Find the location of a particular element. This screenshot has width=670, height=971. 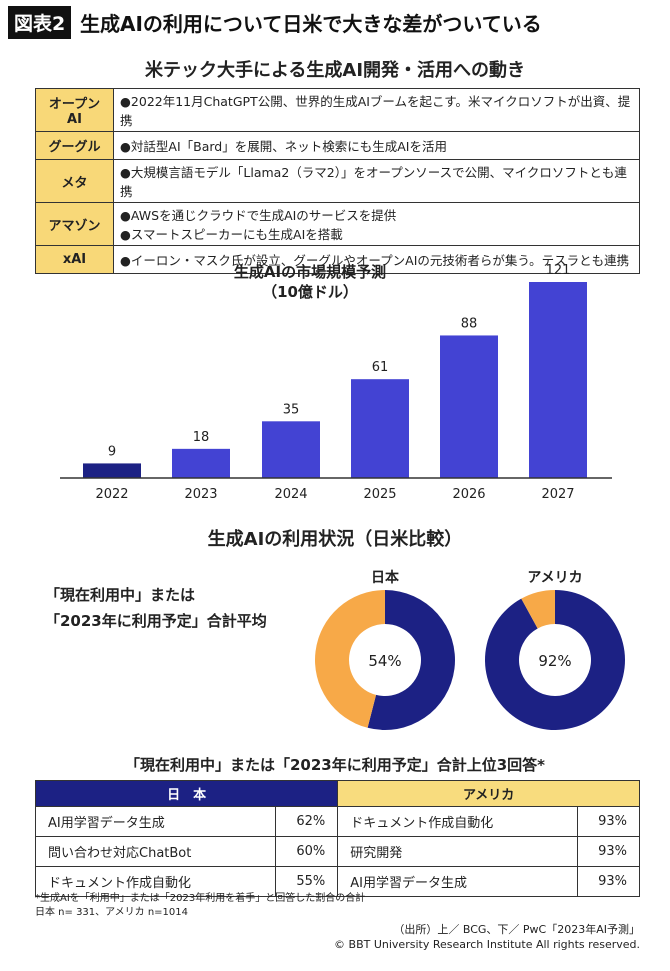

japan-pct: 62% is located at coordinates (307, 821).